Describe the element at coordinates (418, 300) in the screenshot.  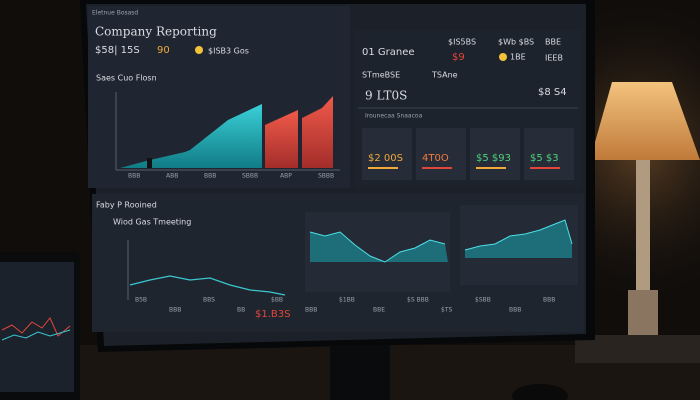
I see `x-tick-label: $S BBB` at that location.